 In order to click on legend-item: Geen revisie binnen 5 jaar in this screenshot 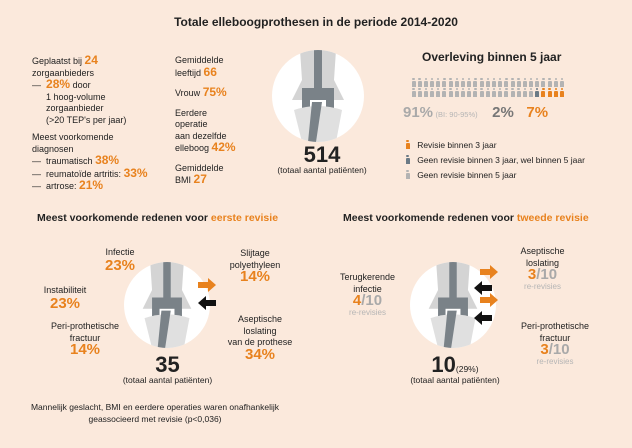, I will do `click(495, 174)`.